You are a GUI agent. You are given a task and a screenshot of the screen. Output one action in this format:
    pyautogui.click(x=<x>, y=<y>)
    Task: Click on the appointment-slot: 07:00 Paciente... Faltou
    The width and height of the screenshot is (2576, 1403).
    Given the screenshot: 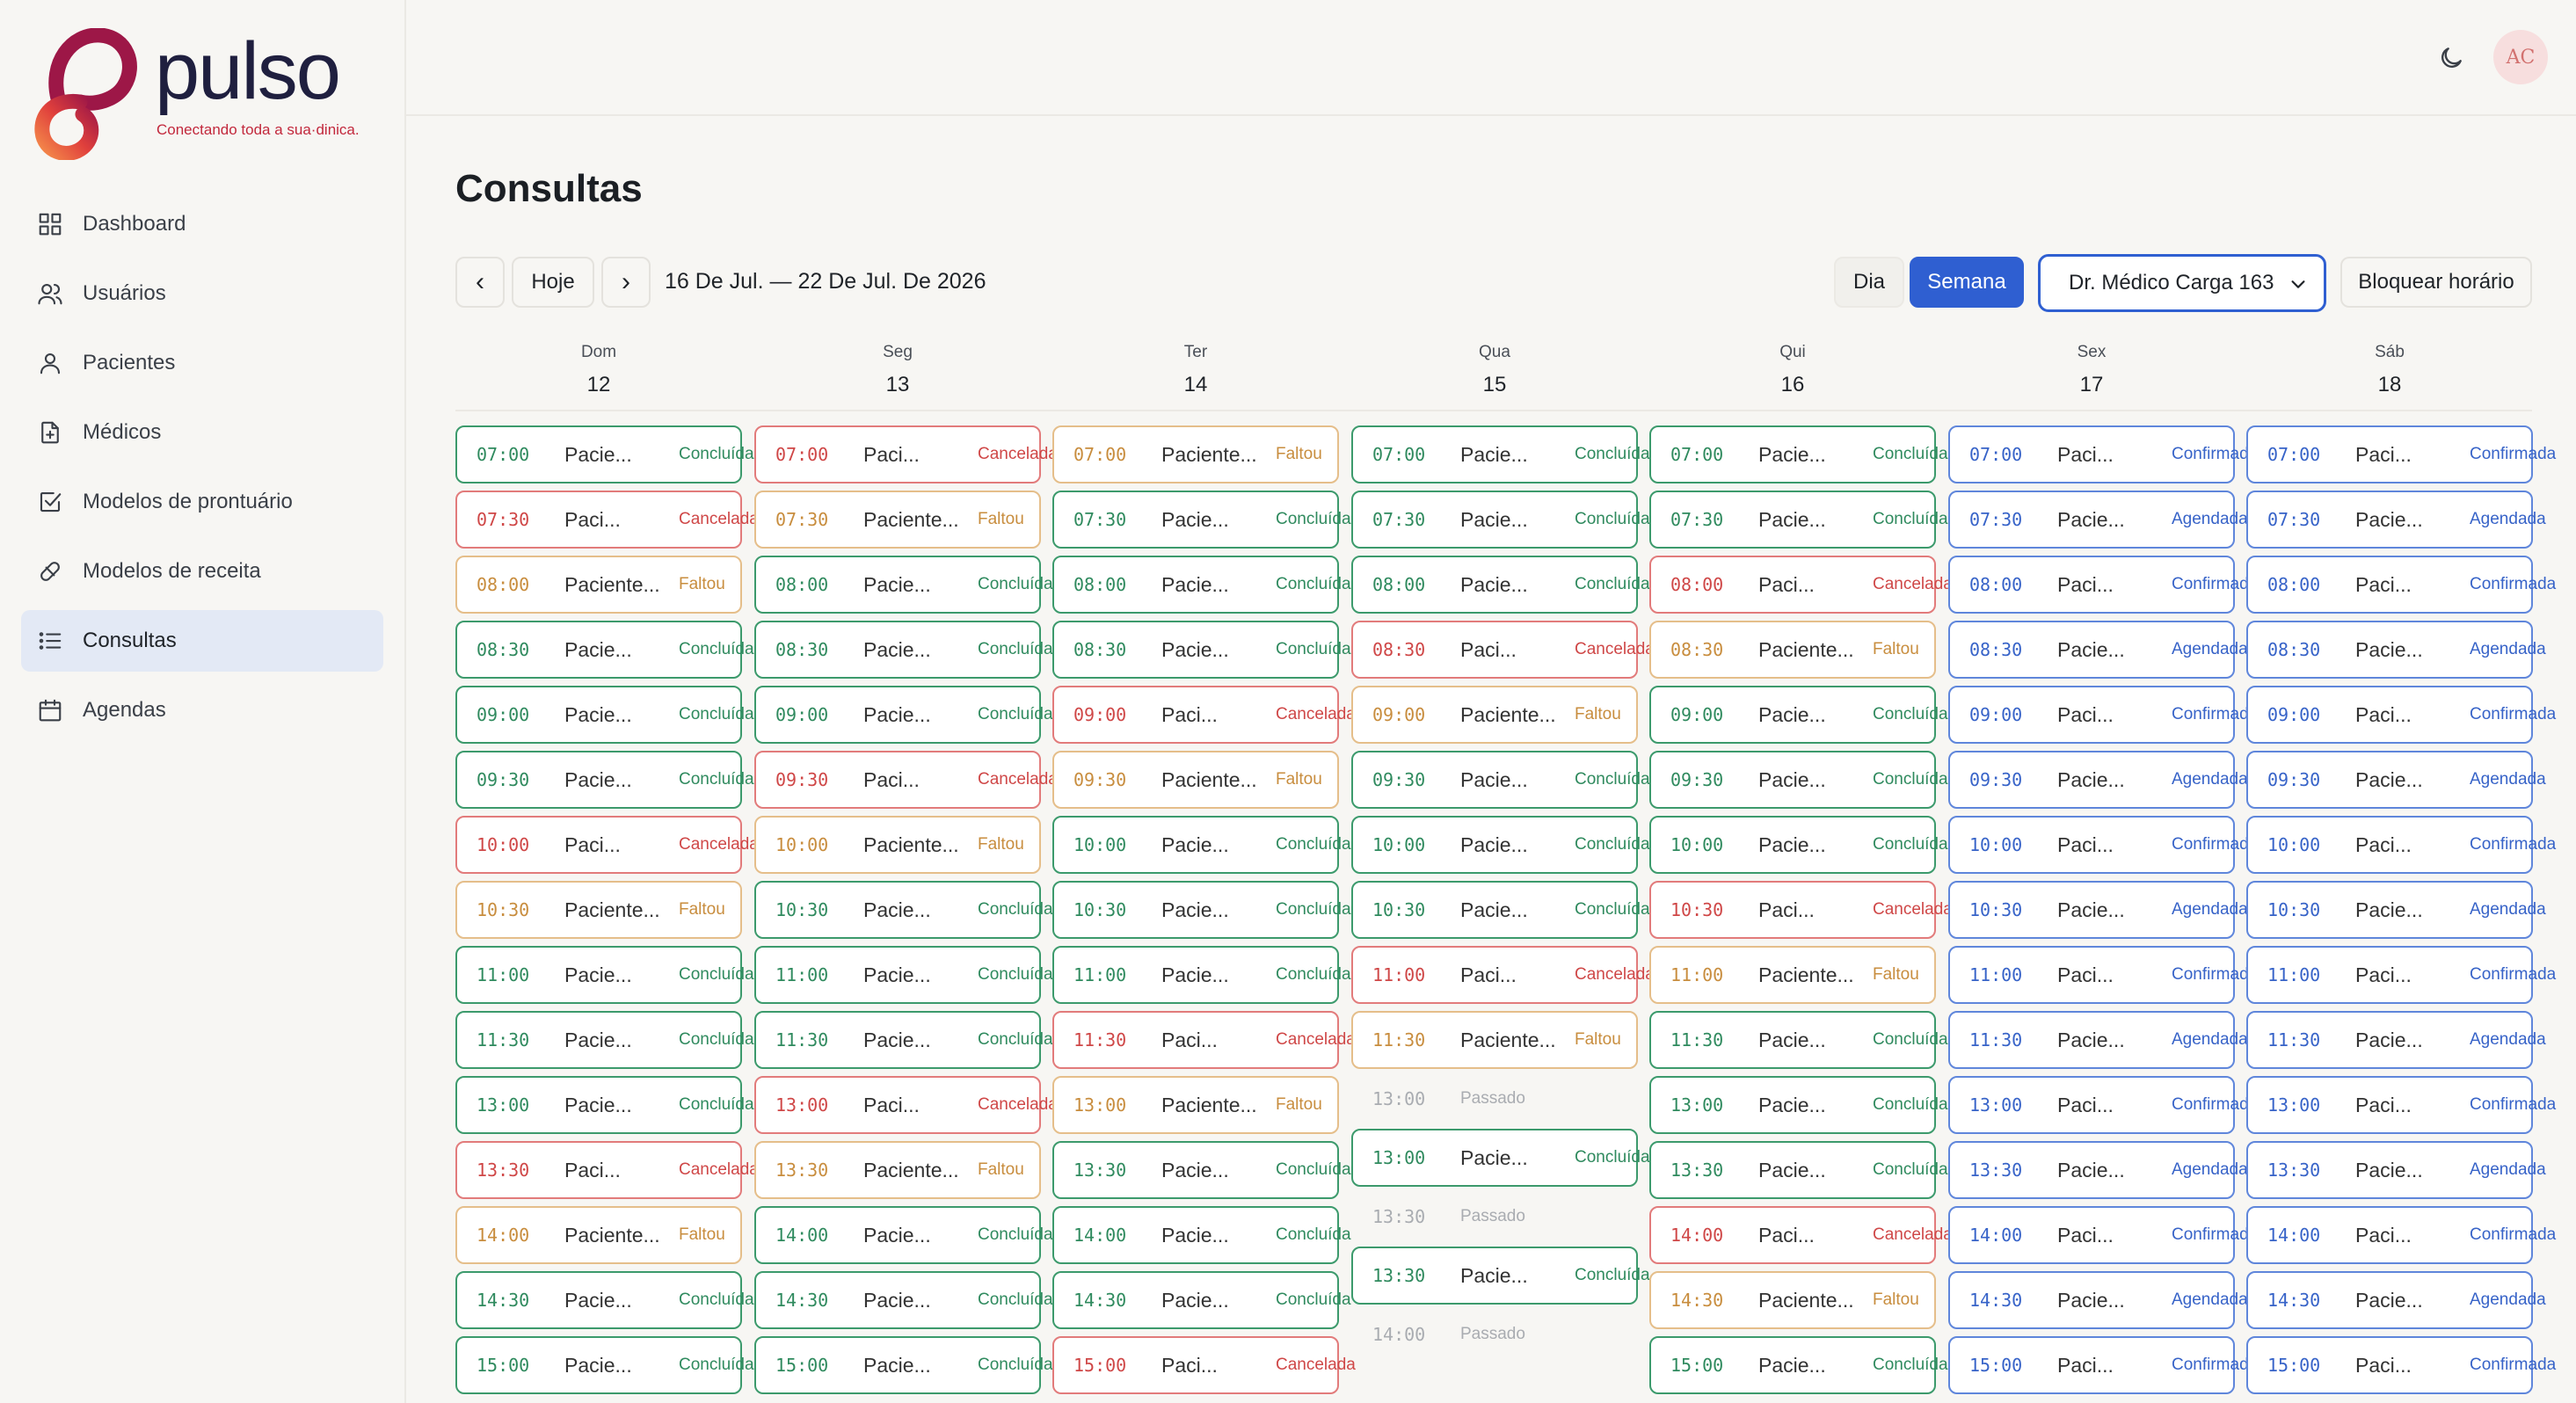 What is the action you would take?
    pyautogui.click(x=1195, y=454)
    